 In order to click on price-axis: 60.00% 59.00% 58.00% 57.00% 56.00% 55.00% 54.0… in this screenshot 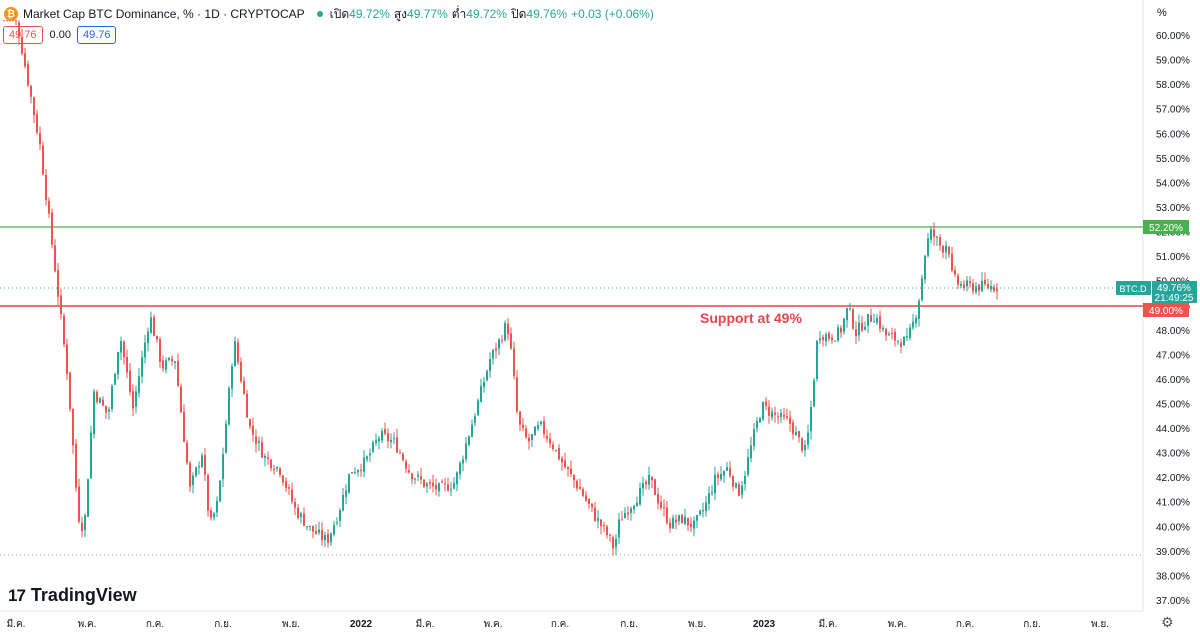, I will do `click(1173, 319)`.